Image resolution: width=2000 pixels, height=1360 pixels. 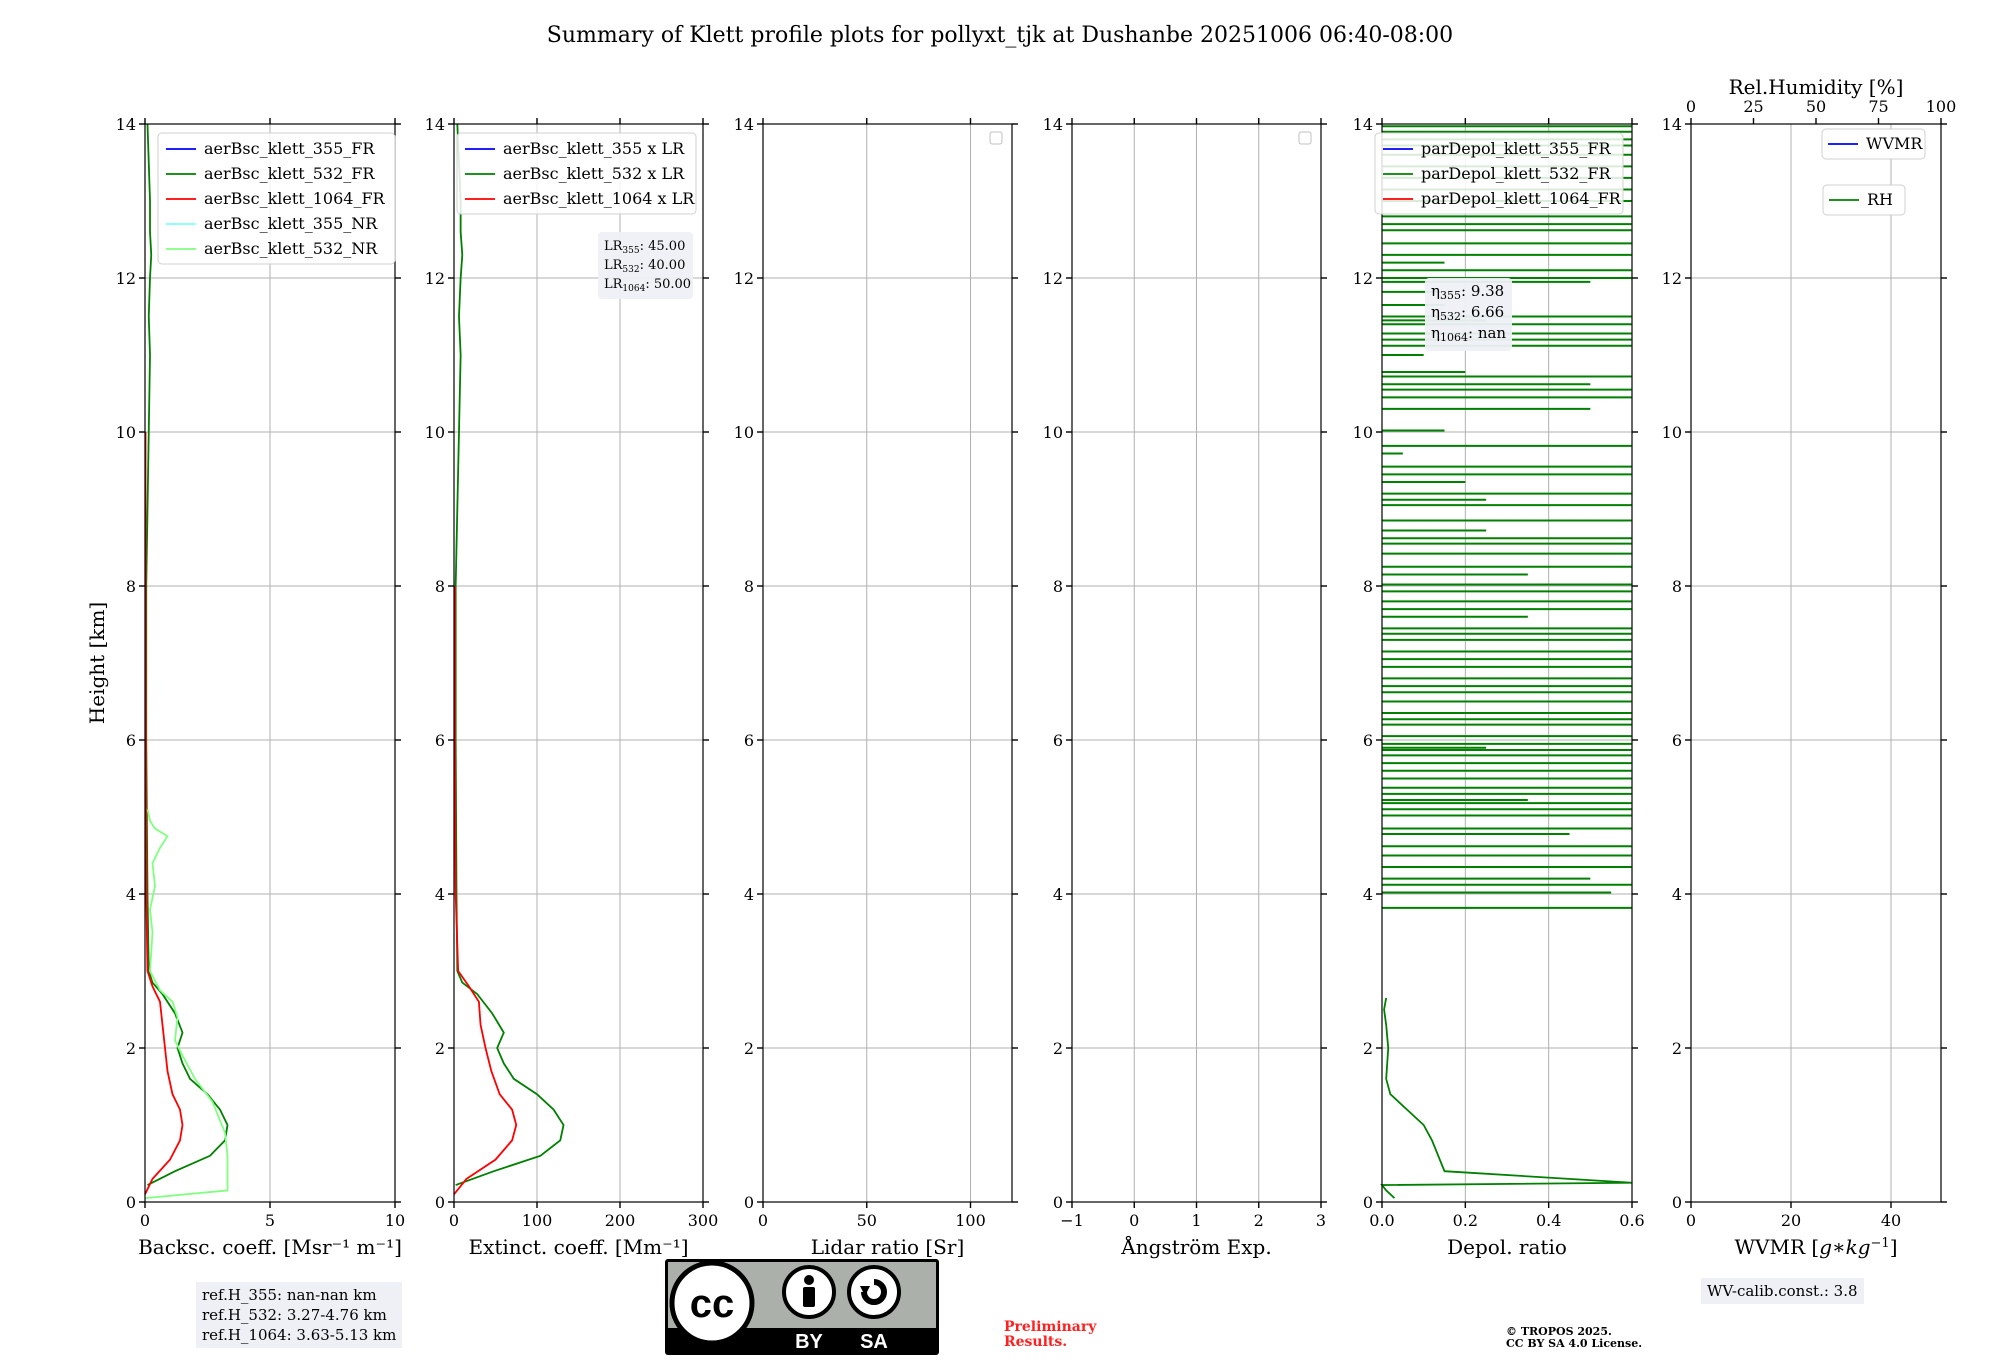 What do you see at coordinates (1816, 87) in the screenshot?
I see `top-xlabel: Rel.Humidity [%]` at bounding box center [1816, 87].